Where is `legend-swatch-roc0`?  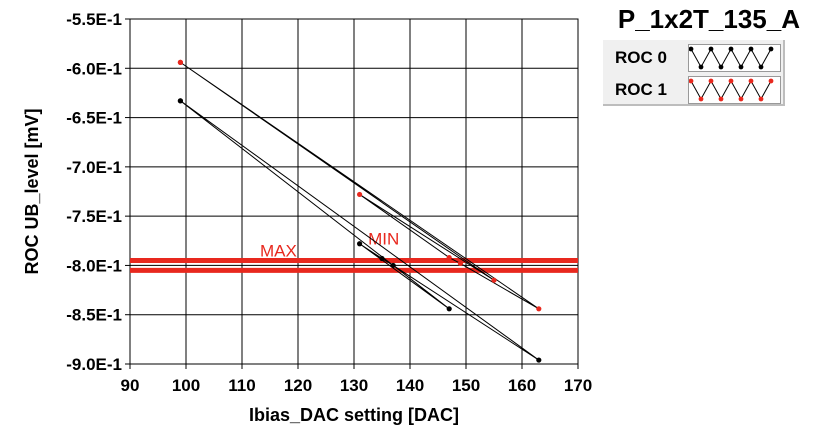 legend-swatch-roc0 is located at coordinates (731, 58).